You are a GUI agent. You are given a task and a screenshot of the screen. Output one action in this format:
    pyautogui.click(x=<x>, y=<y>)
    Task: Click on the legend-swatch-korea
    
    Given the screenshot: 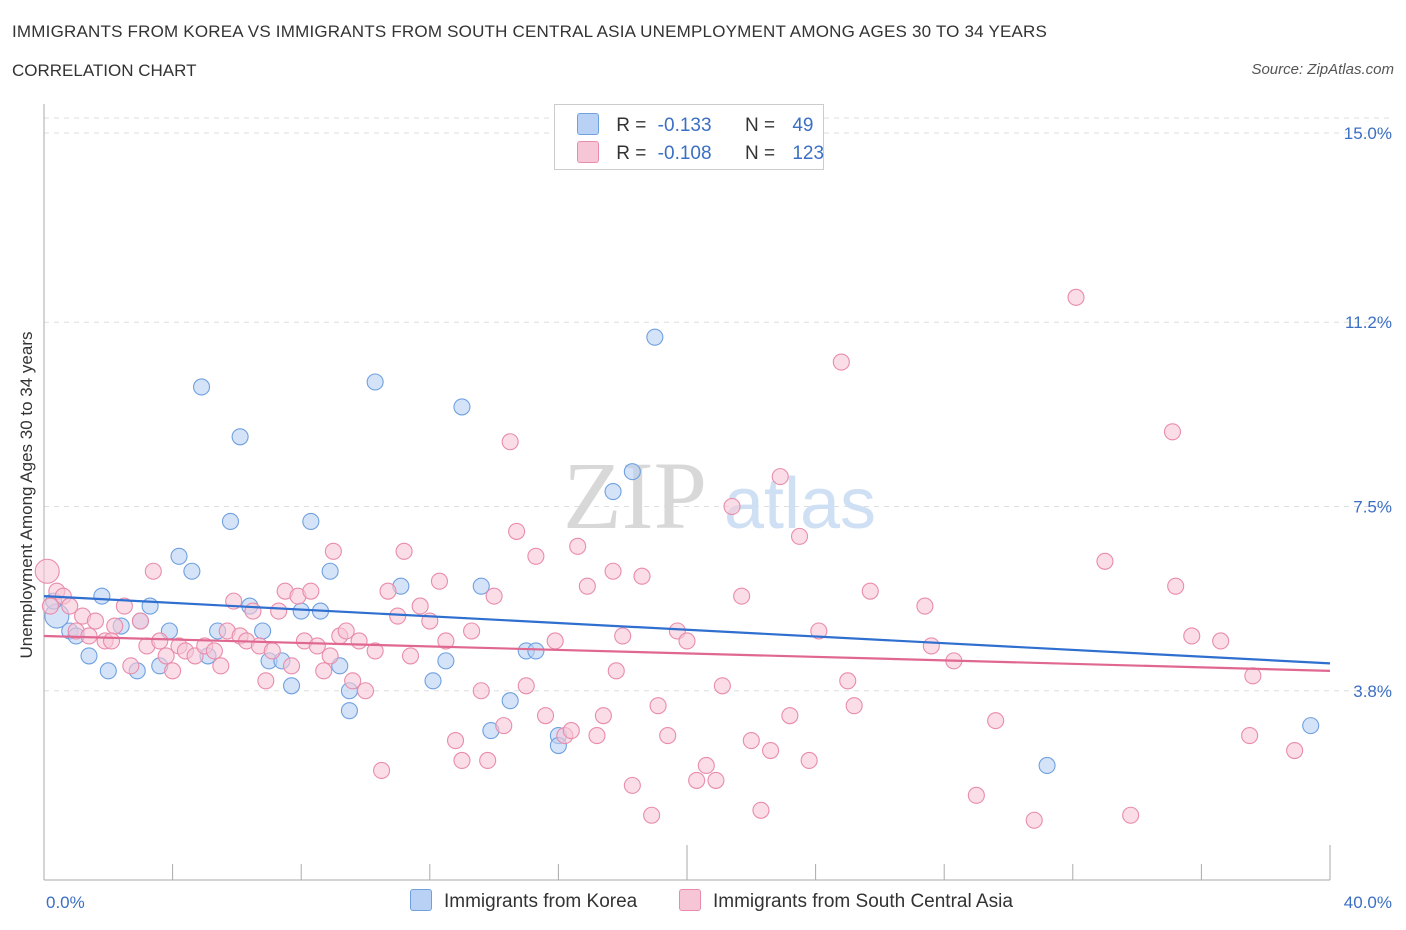 What is the action you would take?
    pyautogui.click(x=588, y=124)
    